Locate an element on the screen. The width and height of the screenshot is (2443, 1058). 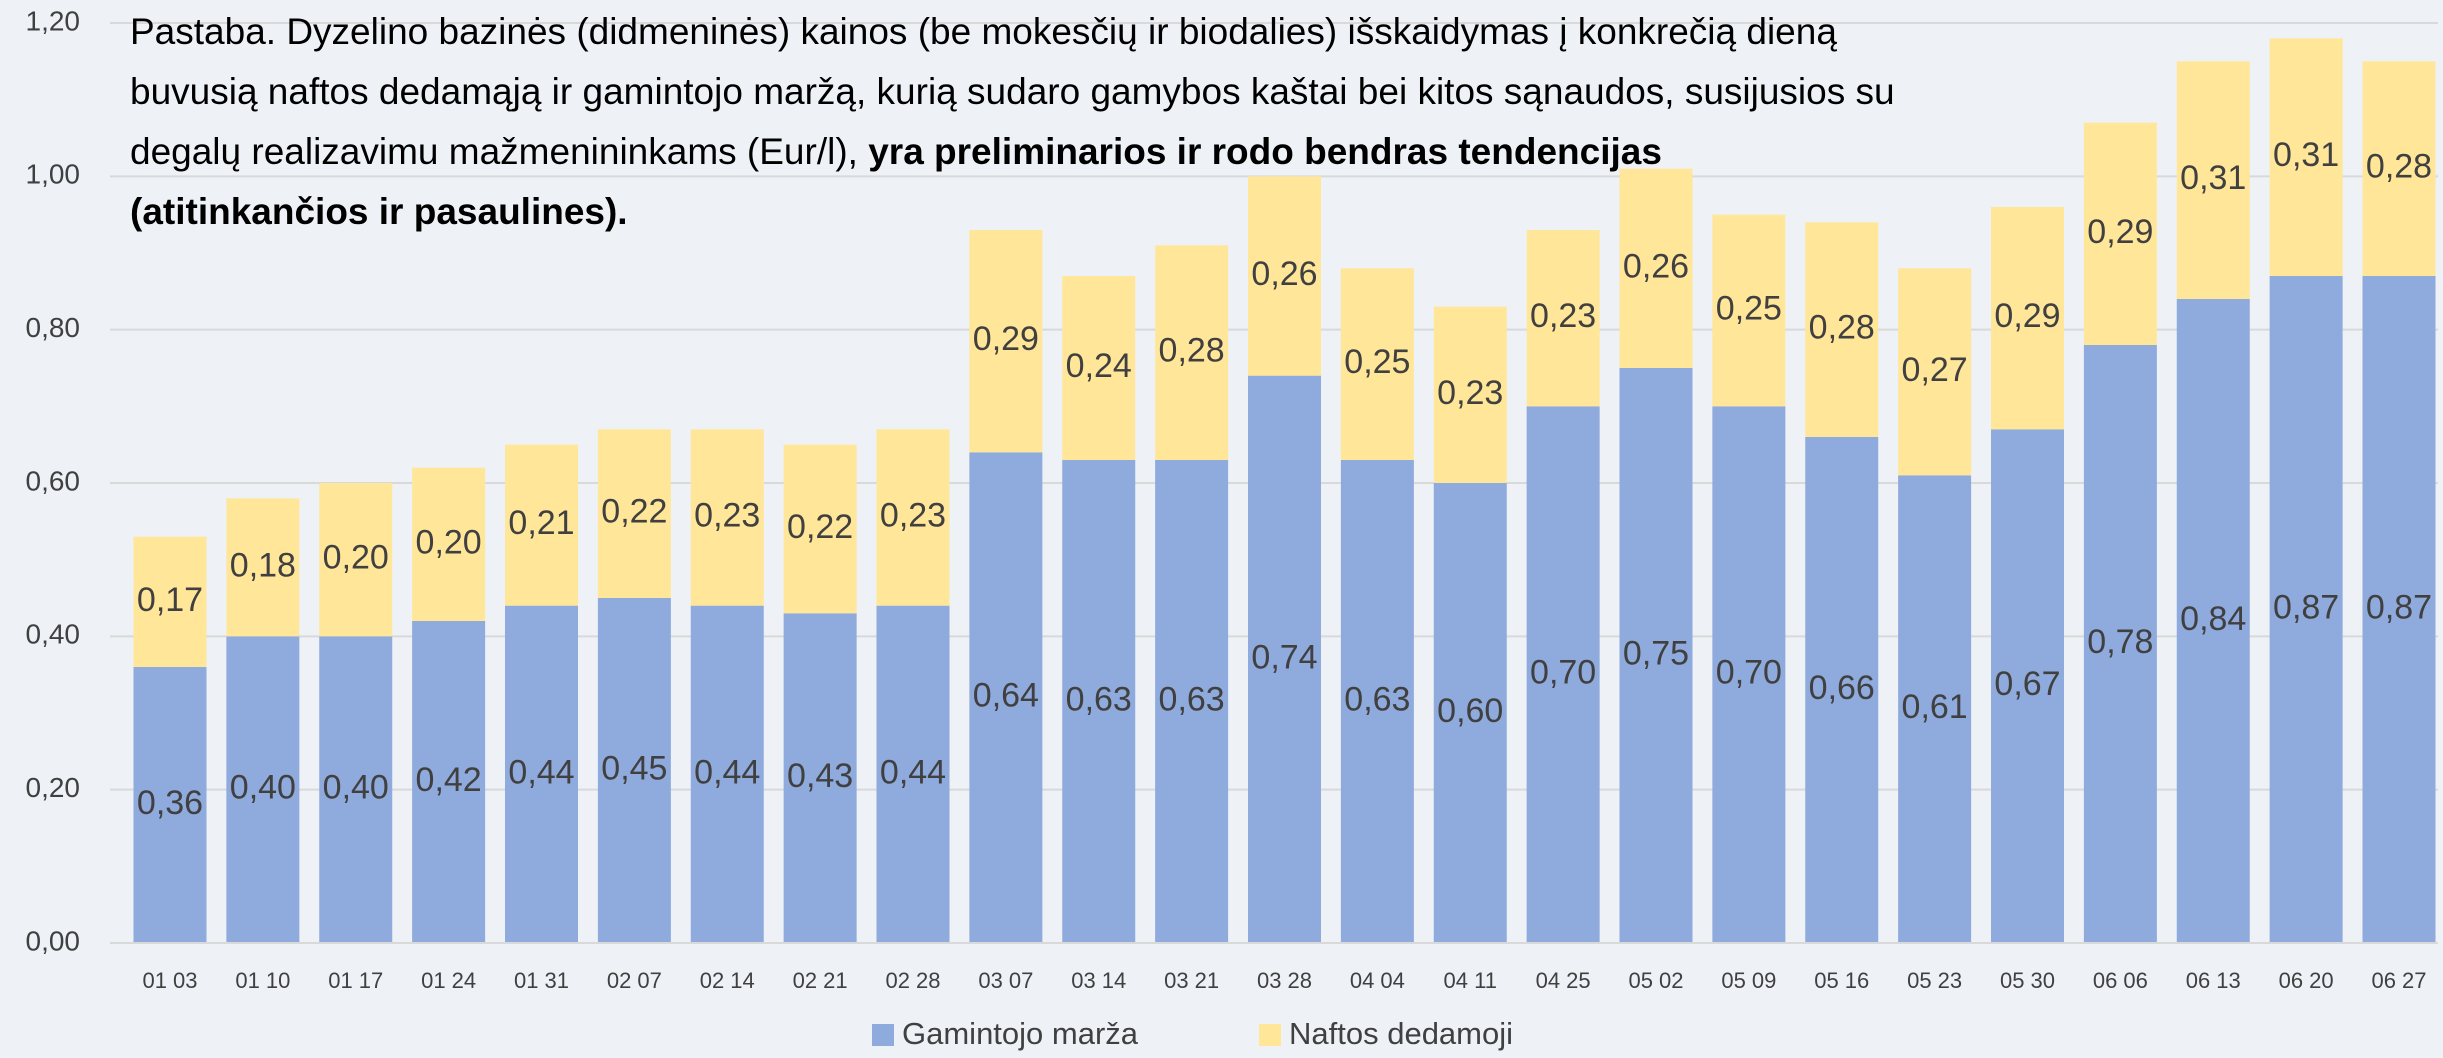
data-label: 0,75 is located at coordinates (1656, 653).